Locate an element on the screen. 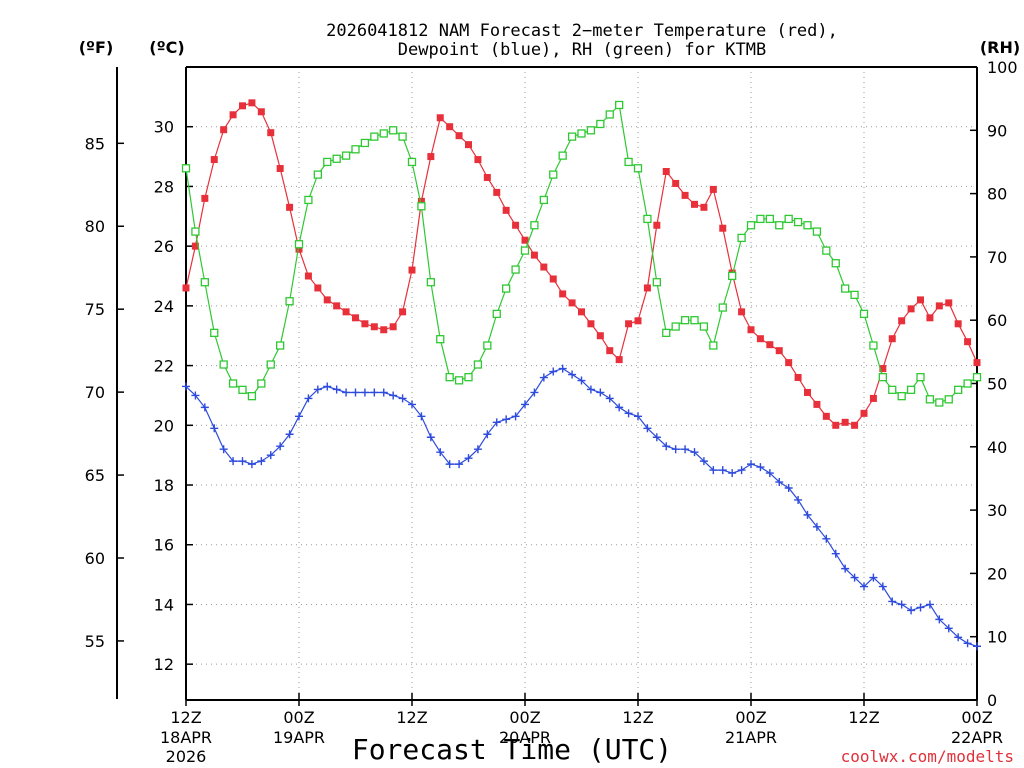 This screenshot has height=768, width=1024. celsius-tick-label: 26 is located at coordinates (164, 246).